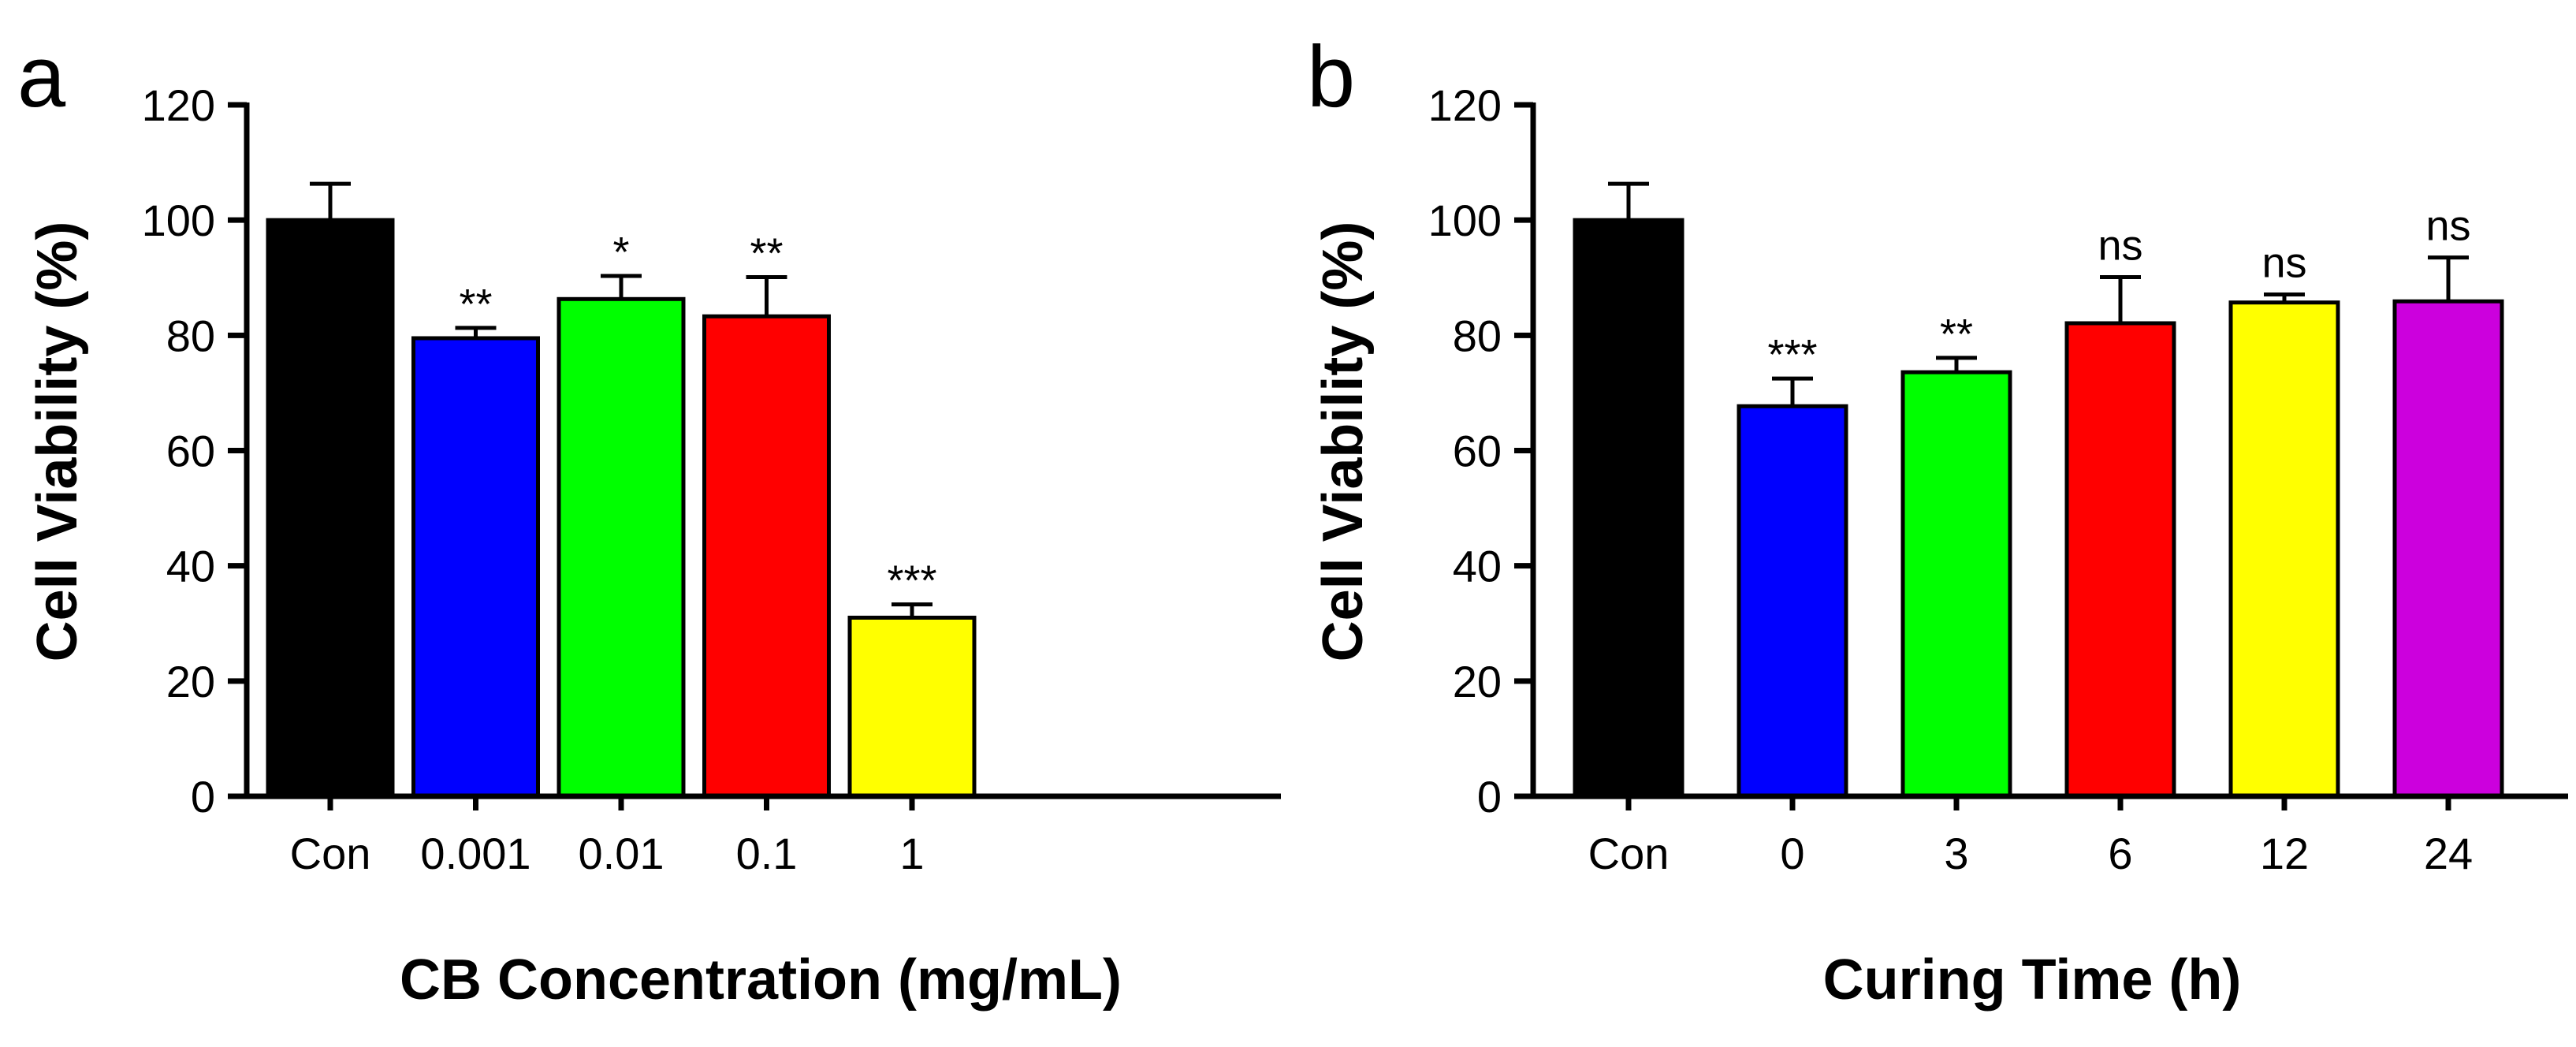 The height and width of the screenshot is (1047, 2576). Describe the element at coordinates (2120, 246) in the screenshot. I see `panel-b-significance-3: ns` at that location.